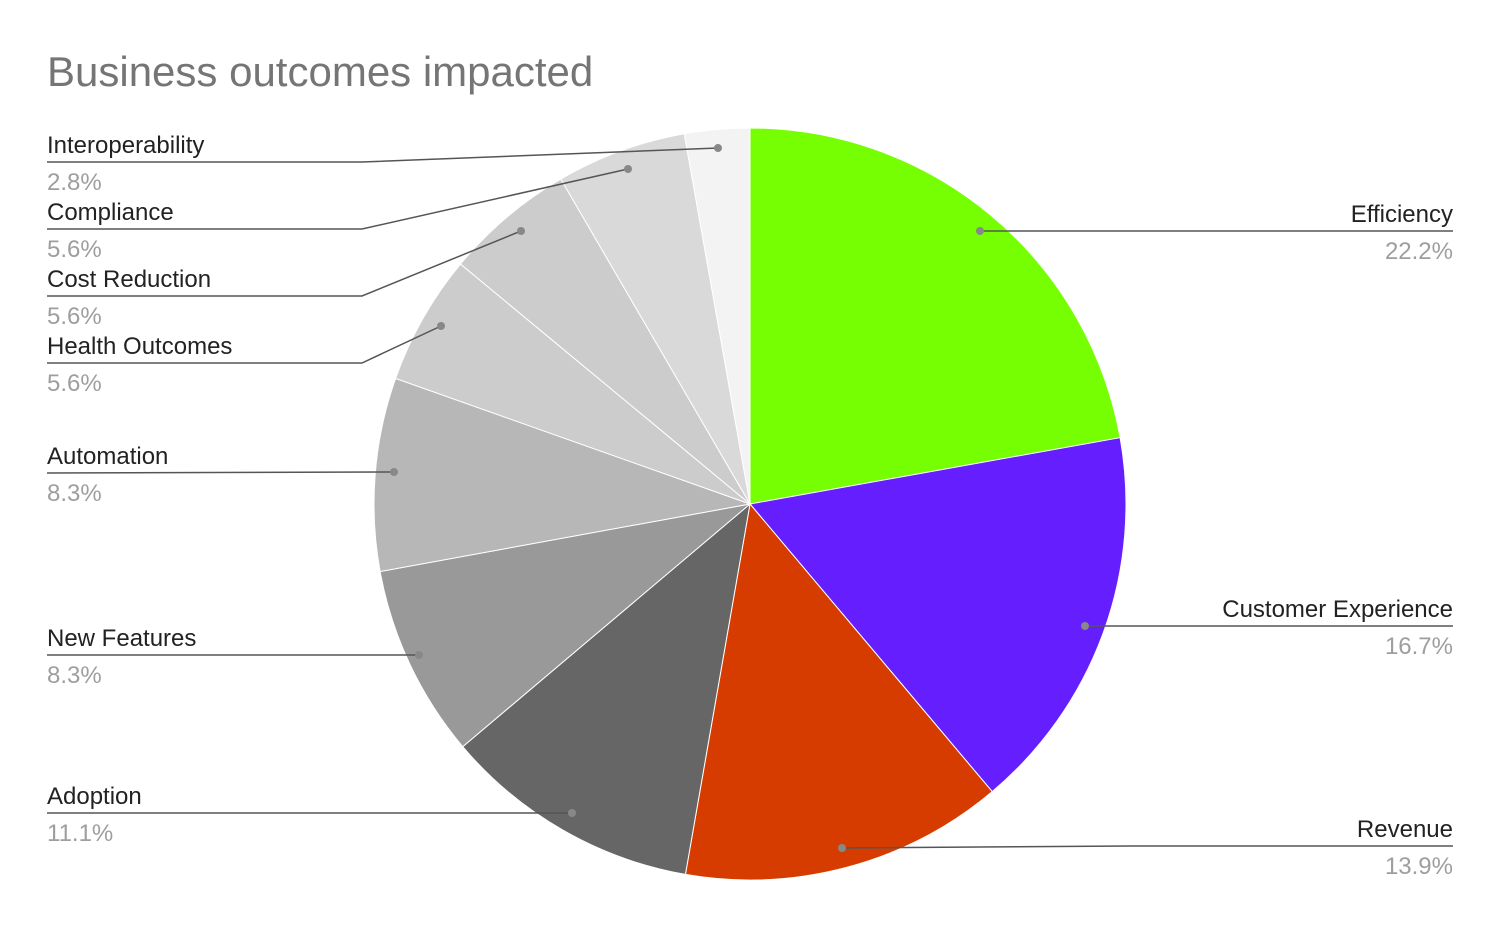 The height and width of the screenshot is (926, 1500). Describe the element at coordinates (235, 657) in the screenshot. I see `label-group-new-features: New Features 8.3%` at that location.